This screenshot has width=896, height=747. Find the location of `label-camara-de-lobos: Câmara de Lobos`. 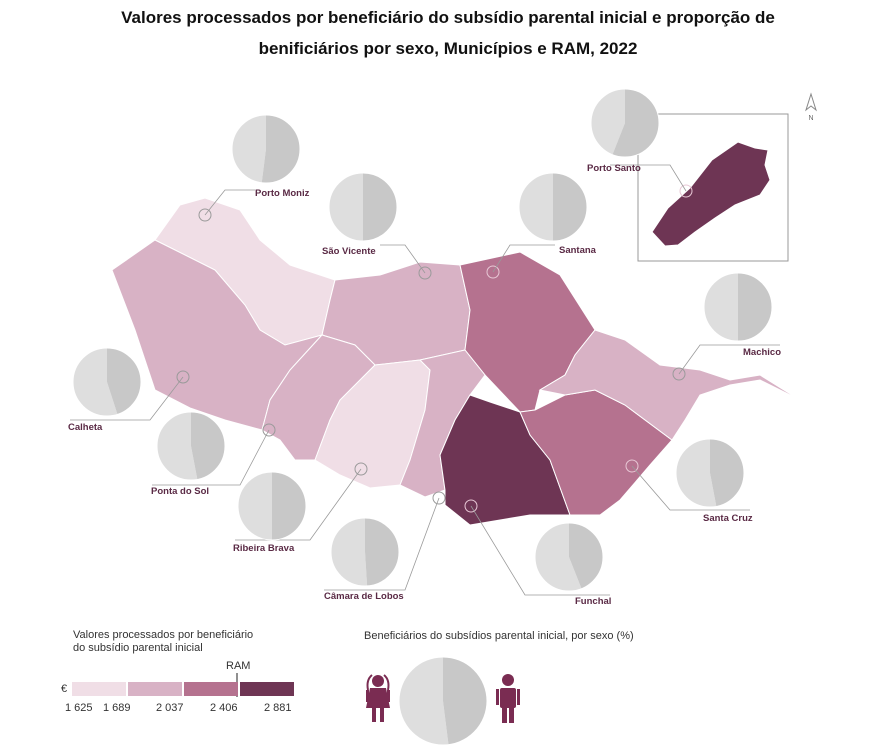

label-camara-de-lobos: Câmara de Lobos is located at coordinates (364, 596).